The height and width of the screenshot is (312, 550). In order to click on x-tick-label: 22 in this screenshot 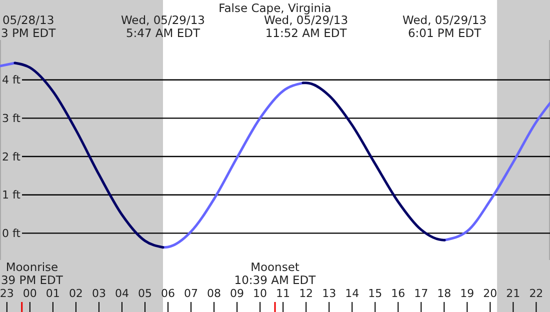, I will do `click(536, 293)`.